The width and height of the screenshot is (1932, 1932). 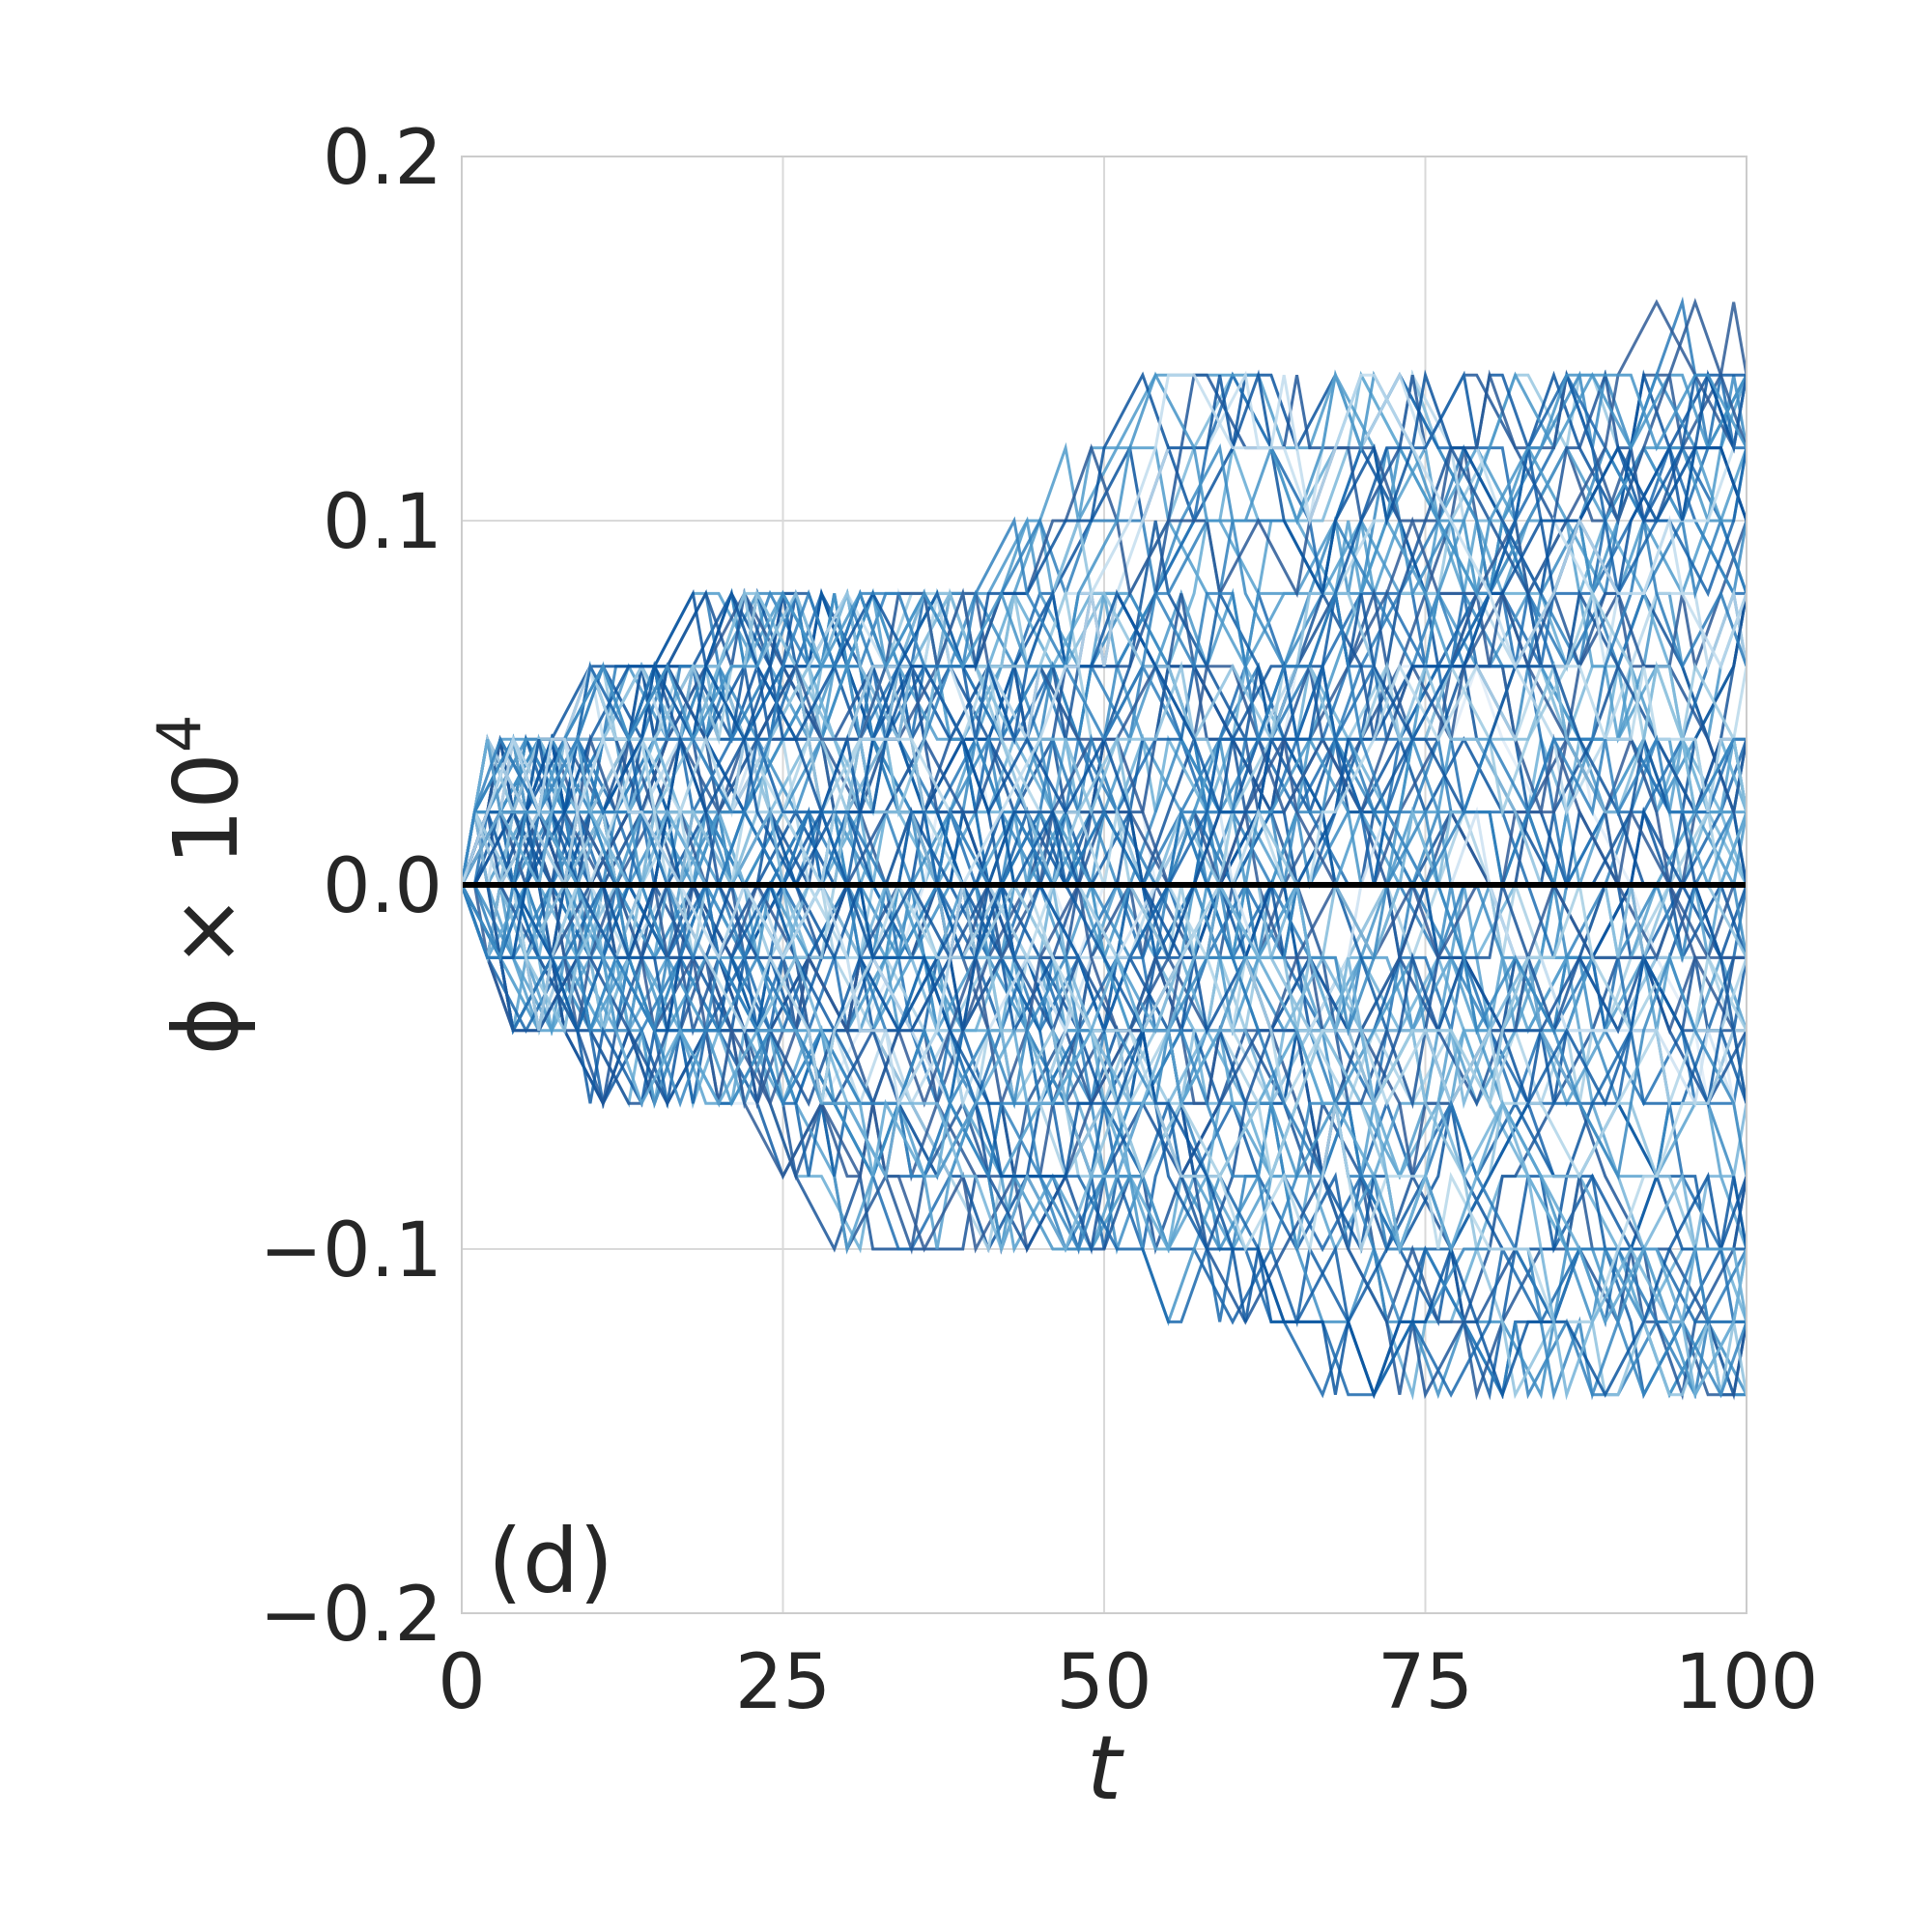 I want to click on x-axis-label: t, so click(x=1105, y=1768).